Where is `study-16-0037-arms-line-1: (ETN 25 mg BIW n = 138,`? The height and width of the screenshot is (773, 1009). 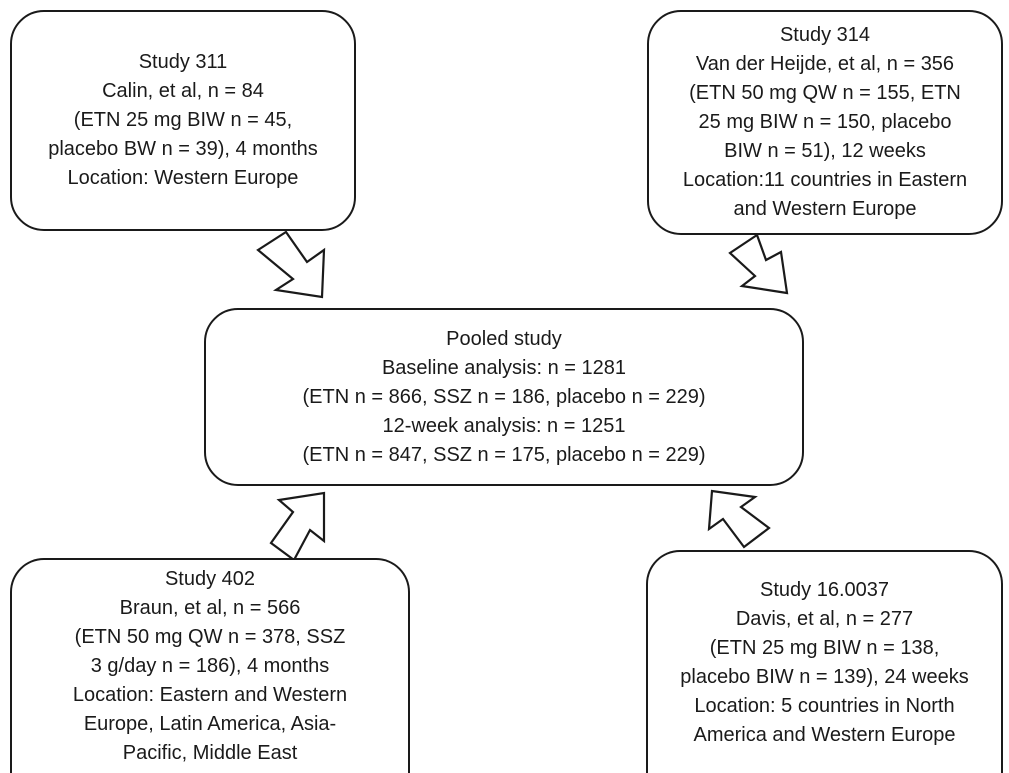 study-16-0037-arms-line-1: (ETN 25 mg BIW n = 138, is located at coordinates (824, 647).